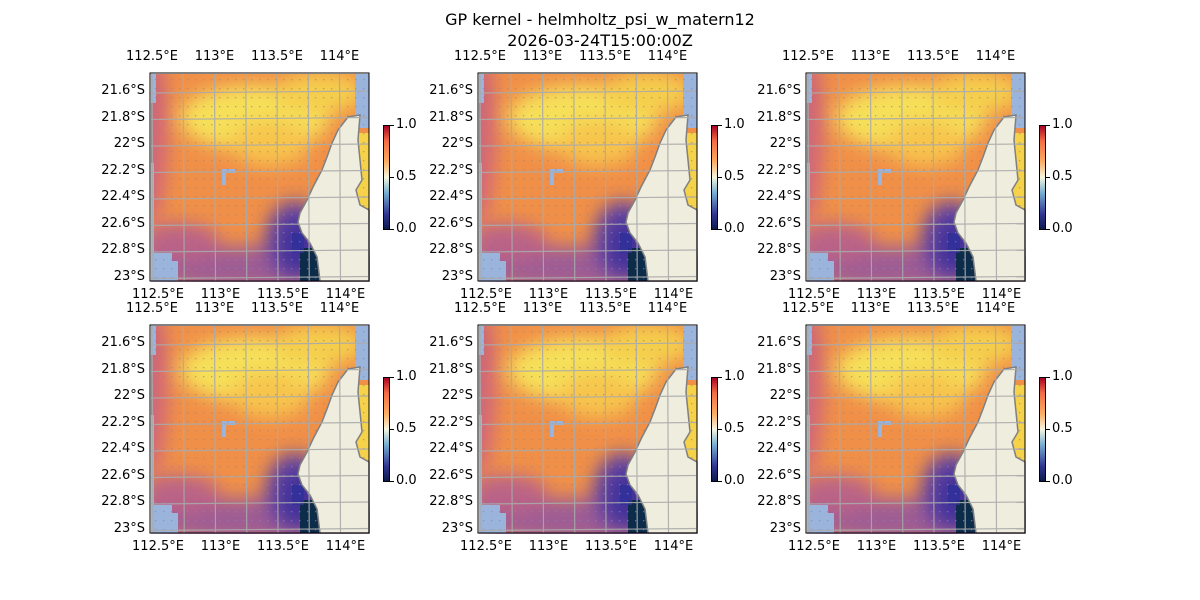 The height and width of the screenshot is (600, 1200). Describe the element at coordinates (600, 19) in the screenshot. I see `figure-title: GP kernel - helmholtz_psi_w_matern12` at that location.